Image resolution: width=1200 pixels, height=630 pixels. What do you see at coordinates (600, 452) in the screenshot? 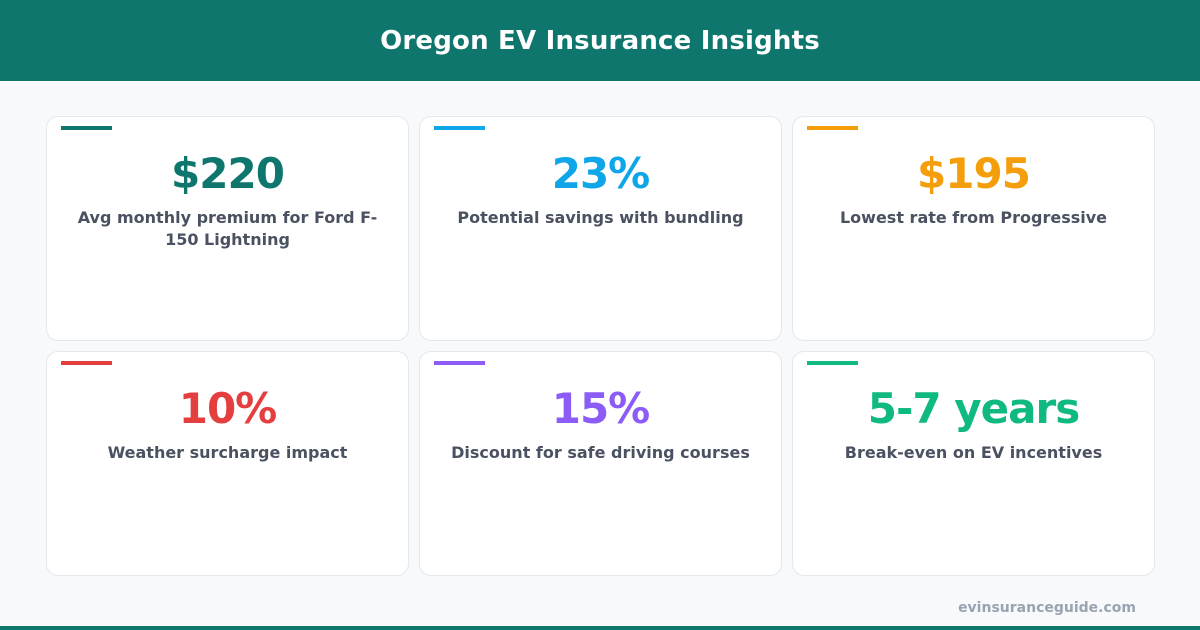
I see `stat-label: Discount for safe driving courses` at bounding box center [600, 452].